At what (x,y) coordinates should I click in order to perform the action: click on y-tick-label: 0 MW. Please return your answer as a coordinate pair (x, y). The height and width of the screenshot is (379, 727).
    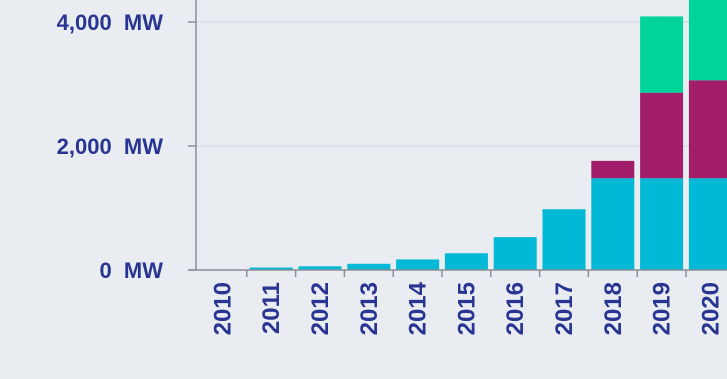
    Looking at the image, I should click on (131, 270).